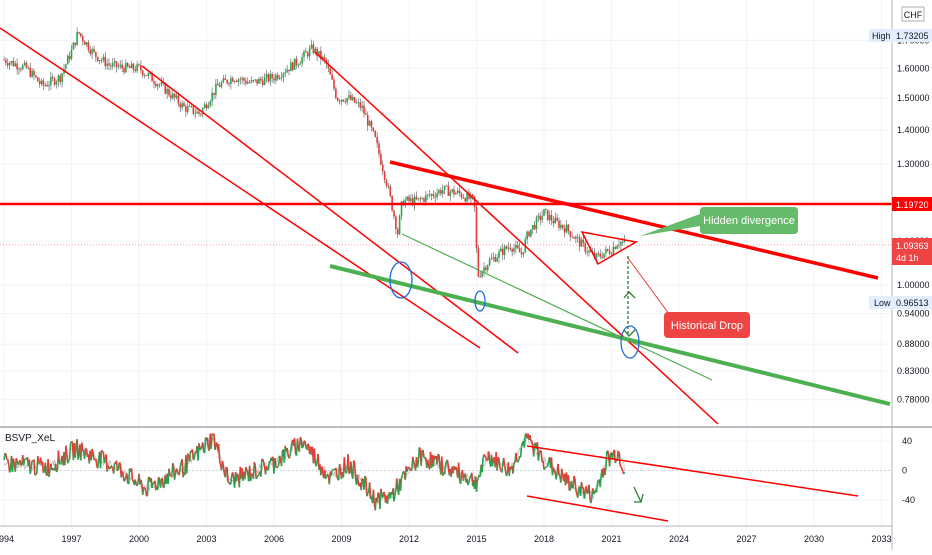  I want to click on historical-drop-callout: Historical Drop, so click(707, 325).